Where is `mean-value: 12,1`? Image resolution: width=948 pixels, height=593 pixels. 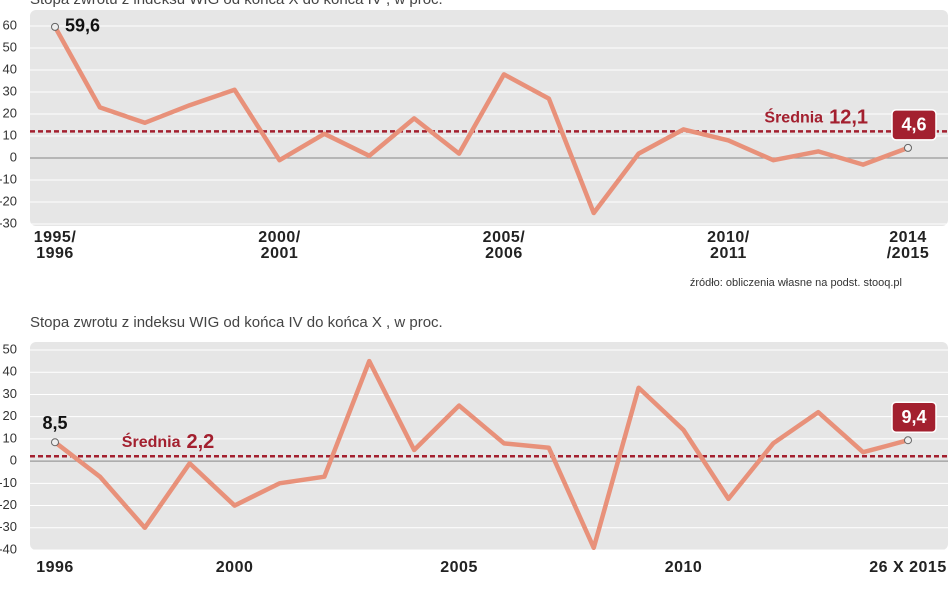
mean-value: 12,1 is located at coordinates (848, 118).